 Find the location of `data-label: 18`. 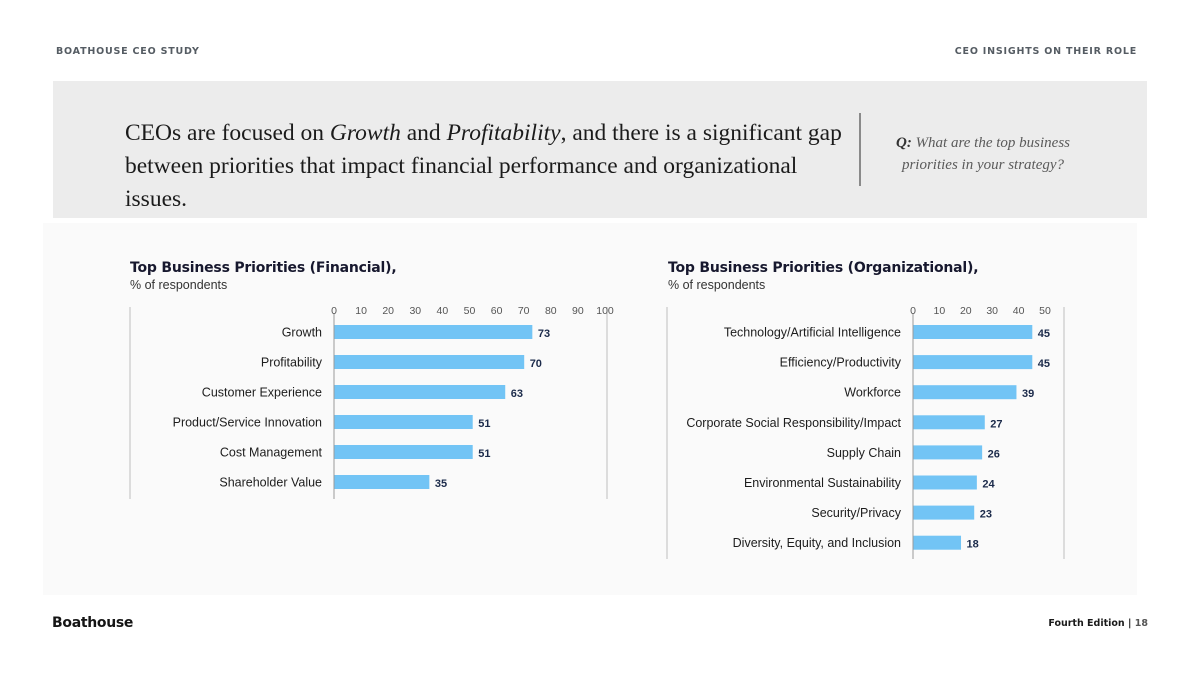

data-label: 18 is located at coordinates (973, 545).